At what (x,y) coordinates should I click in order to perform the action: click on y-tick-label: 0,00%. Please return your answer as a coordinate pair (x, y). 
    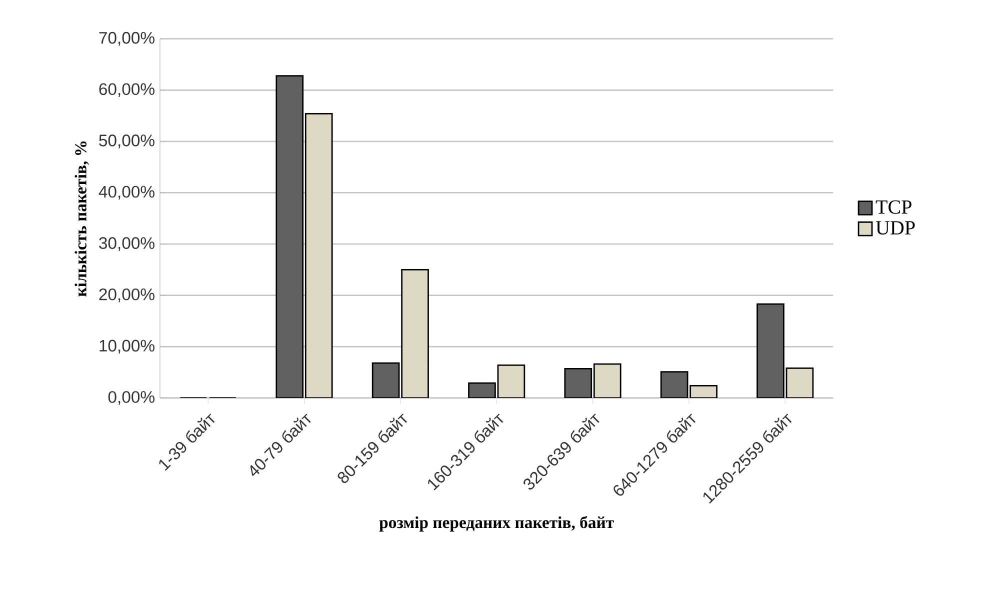
    Looking at the image, I should click on (131, 398).